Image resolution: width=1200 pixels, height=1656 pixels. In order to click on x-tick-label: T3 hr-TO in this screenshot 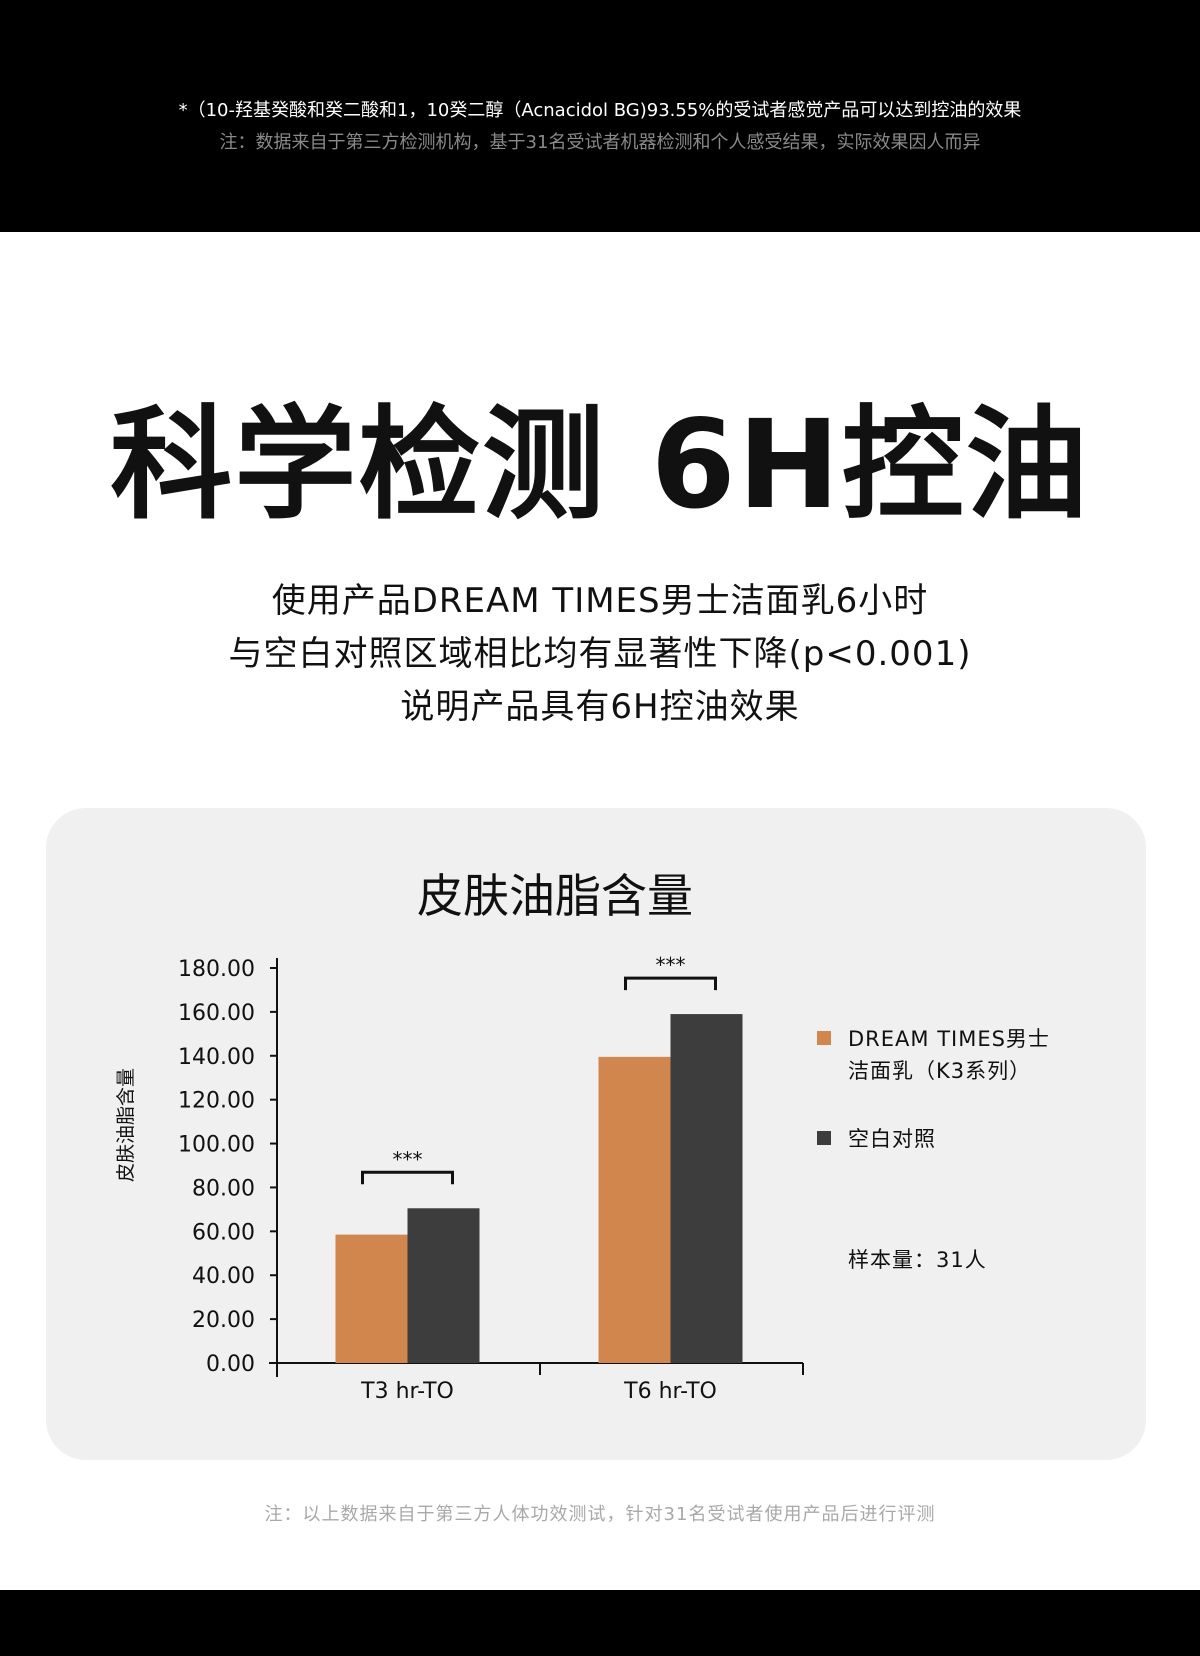, I will do `click(407, 1391)`.